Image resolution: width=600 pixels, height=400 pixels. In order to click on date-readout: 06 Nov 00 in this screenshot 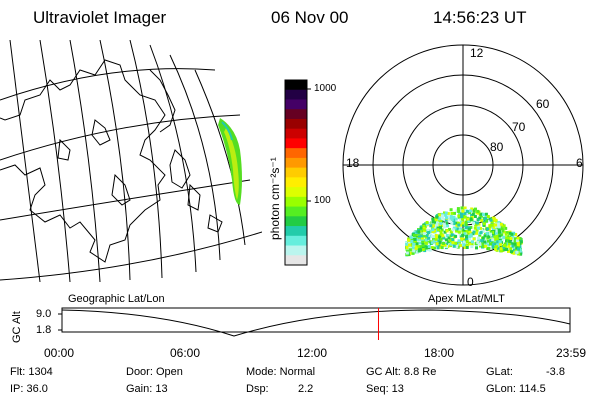, I will do `click(310, 17)`.